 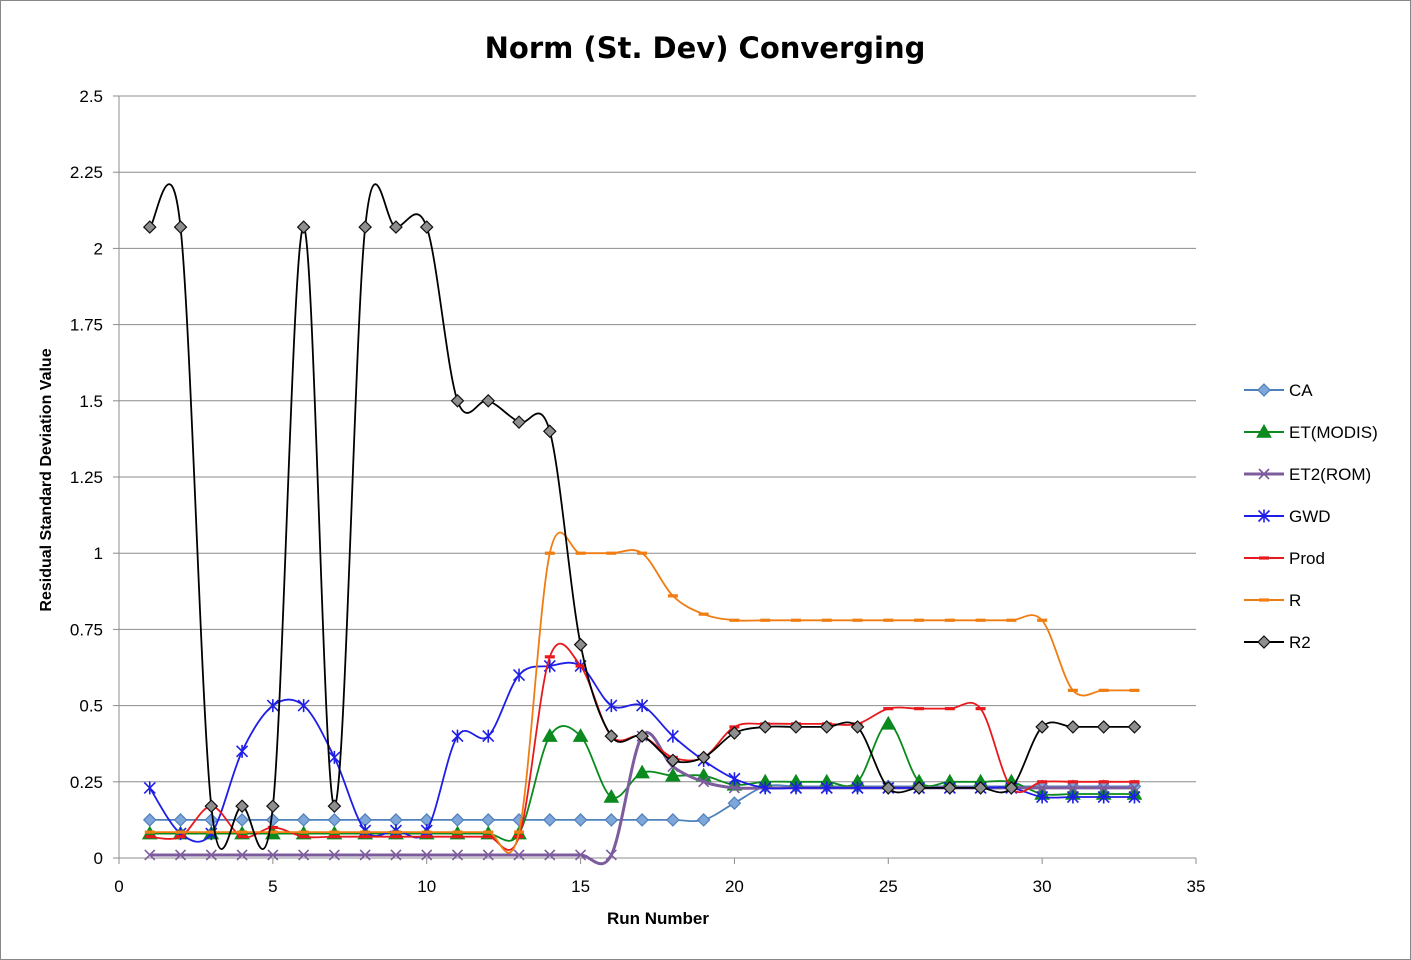 What do you see at coordinates (98, 553) in the screenshot?
I see `y-tick-label: 1` at bounding box center [98, 553].